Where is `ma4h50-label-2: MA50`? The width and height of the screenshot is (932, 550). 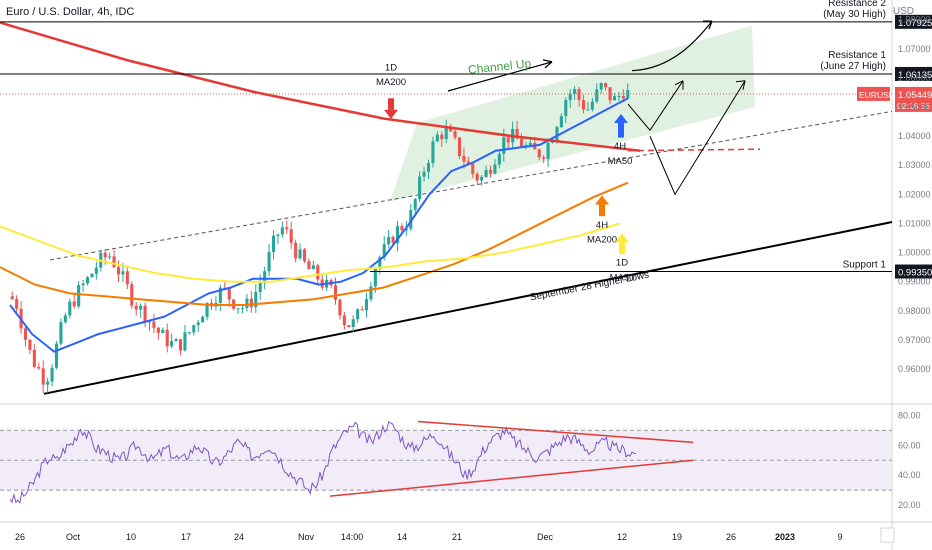 ma4h50-label-2: MA50 is located at coordinates (620, 161).